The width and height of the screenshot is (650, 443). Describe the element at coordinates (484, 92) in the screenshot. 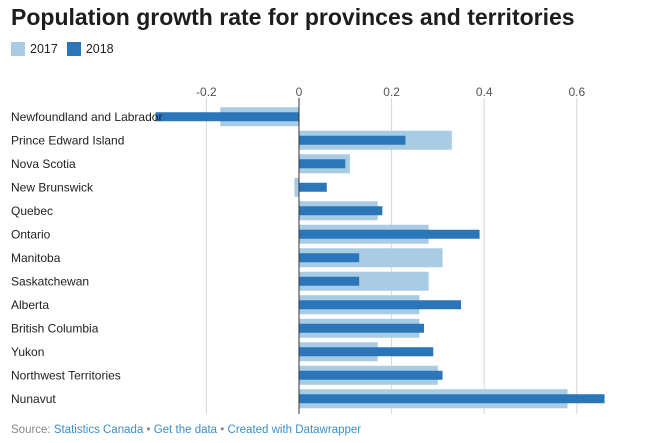

I see `x-tick-label: 0.4` at that location.